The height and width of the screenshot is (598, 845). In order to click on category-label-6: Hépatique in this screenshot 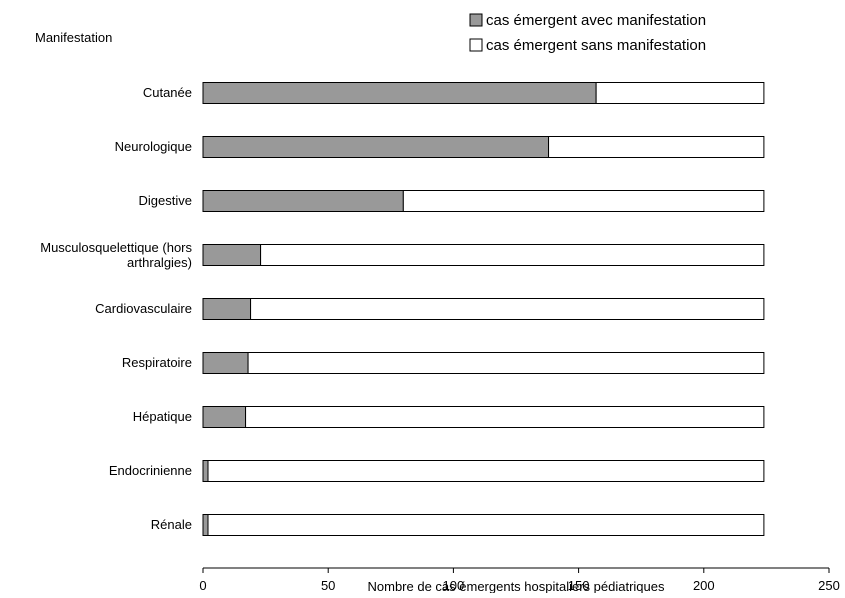, I will do `click(162, 416)`.